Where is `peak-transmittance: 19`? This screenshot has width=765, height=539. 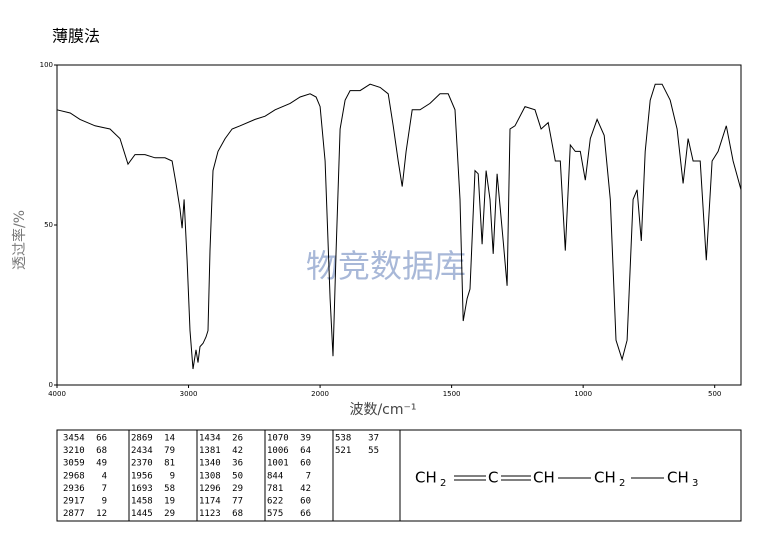
peak-transmittance: 19 is located at coordinates (169, 502).